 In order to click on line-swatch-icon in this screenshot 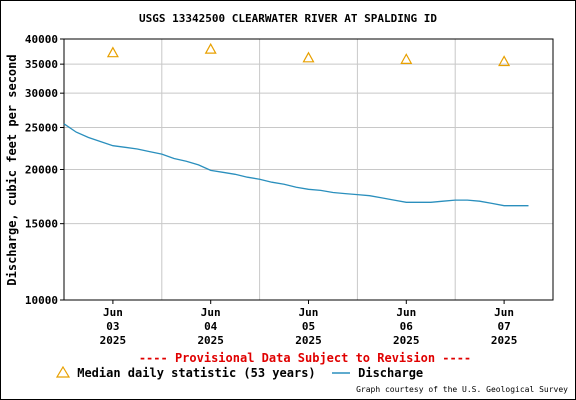, I will do `click(340, 373)`.